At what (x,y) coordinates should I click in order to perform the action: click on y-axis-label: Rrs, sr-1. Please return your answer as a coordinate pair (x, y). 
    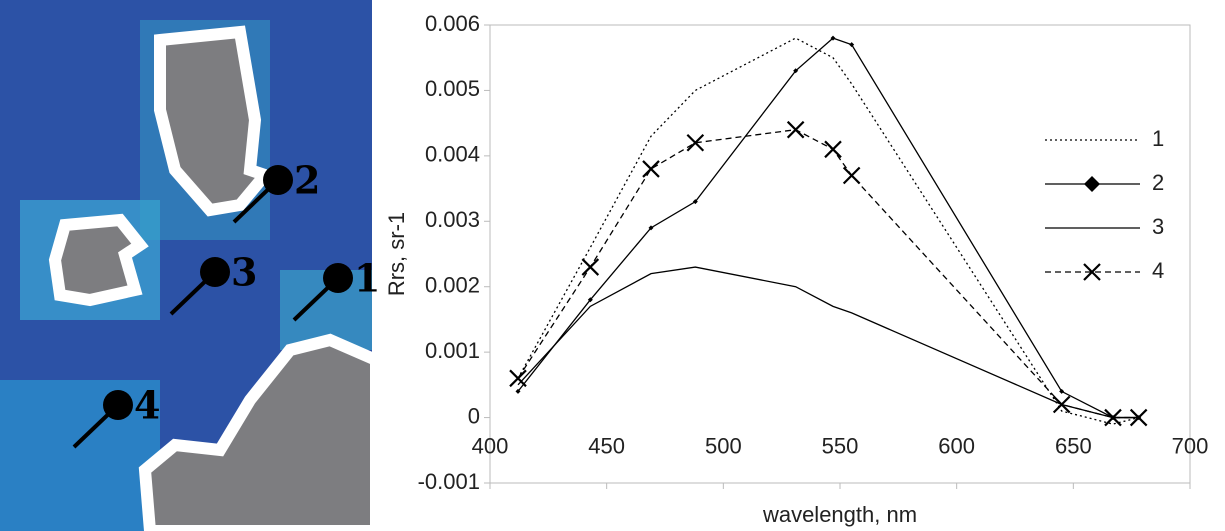
    Looking at the image, I should click on (396, 254).